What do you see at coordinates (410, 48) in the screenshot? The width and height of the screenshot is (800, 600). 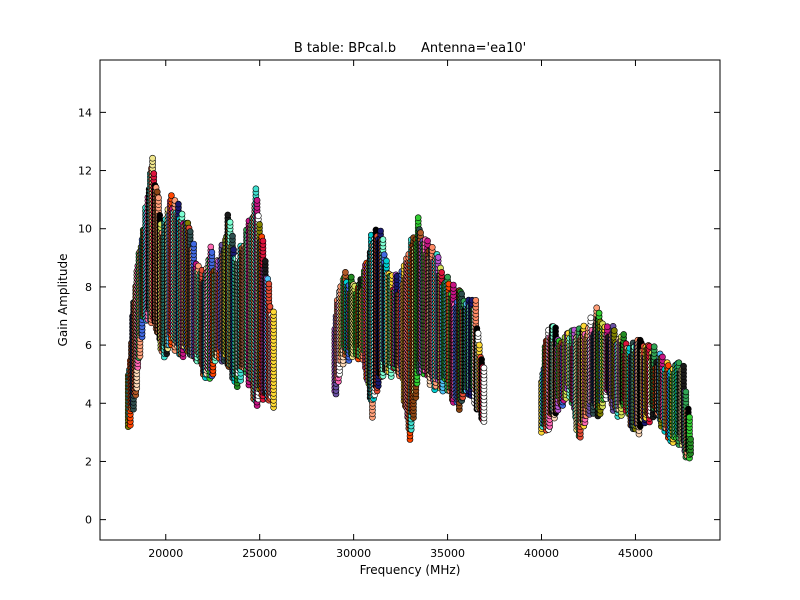 I see `chart-title: B table: BPcal.b Antenna='ea10'` at bounding box center [410, 48].